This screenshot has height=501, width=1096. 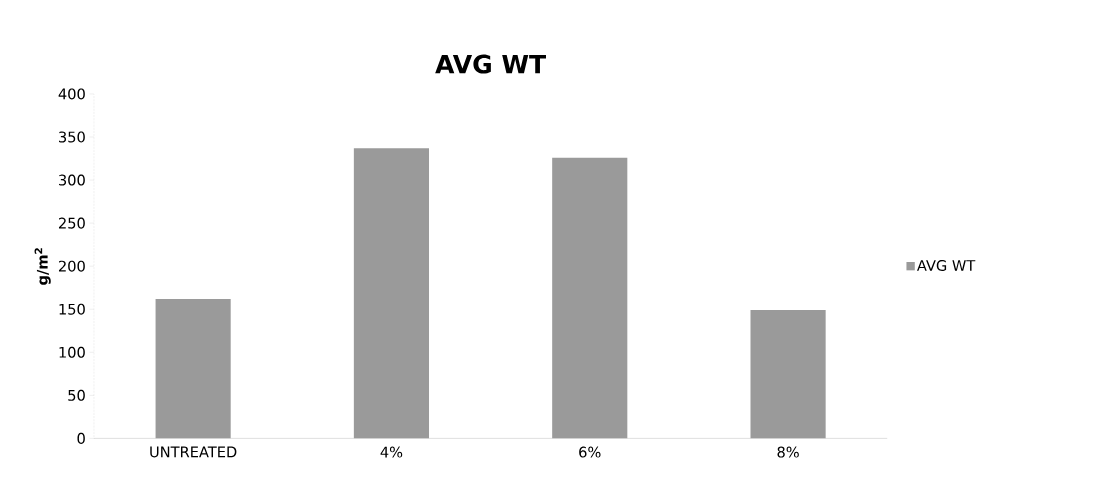 What do you see at coordinates (391, 452) in the screenshot?
I see `x-tick-label: 4%` at bounding box center [391, 452].